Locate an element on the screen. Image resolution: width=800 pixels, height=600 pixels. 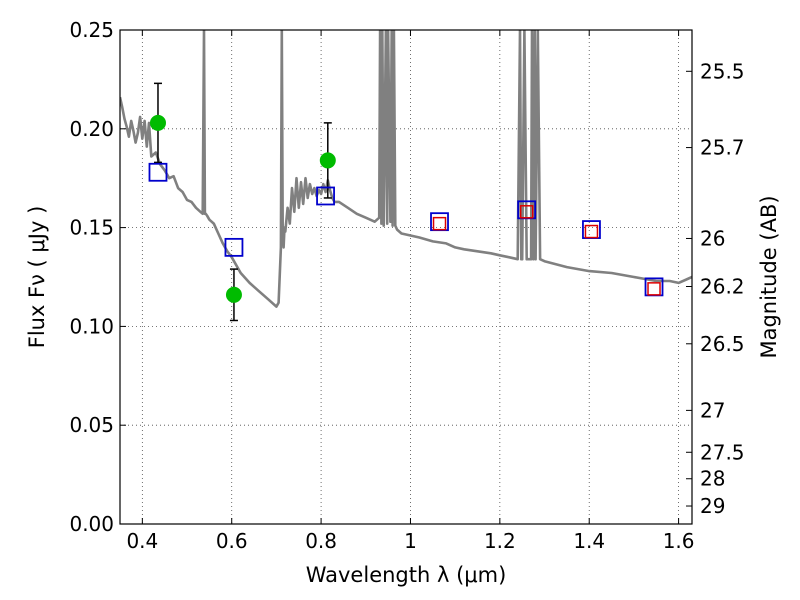
x-tick-label: 0.8 is located at coordinates (321, 541).